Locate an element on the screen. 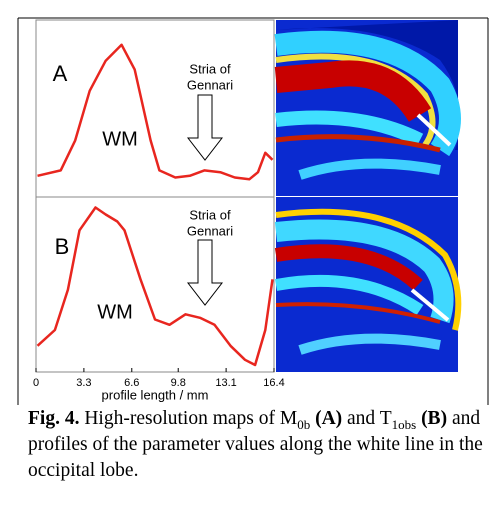 The height and width of the screenshot is (518, 500). caption-ref: (A) is located at coordinates (329, 418).